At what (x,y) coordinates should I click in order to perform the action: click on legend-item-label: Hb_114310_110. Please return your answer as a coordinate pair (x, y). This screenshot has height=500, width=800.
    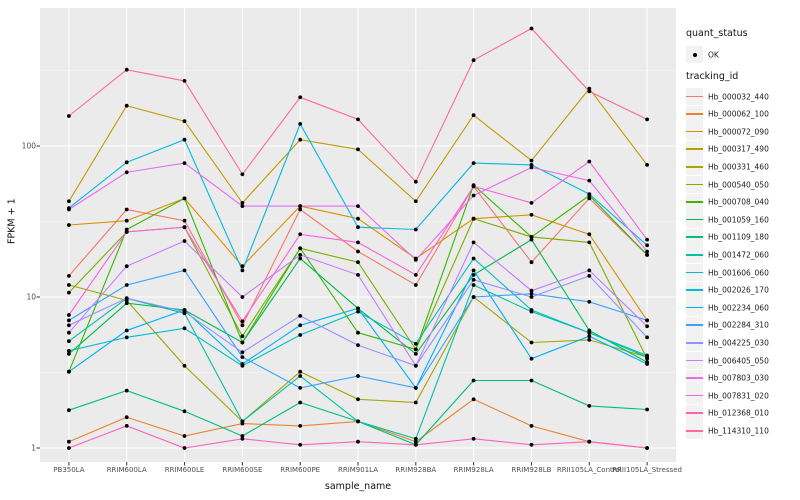
    Looking at the image, I should click on (738, 431).